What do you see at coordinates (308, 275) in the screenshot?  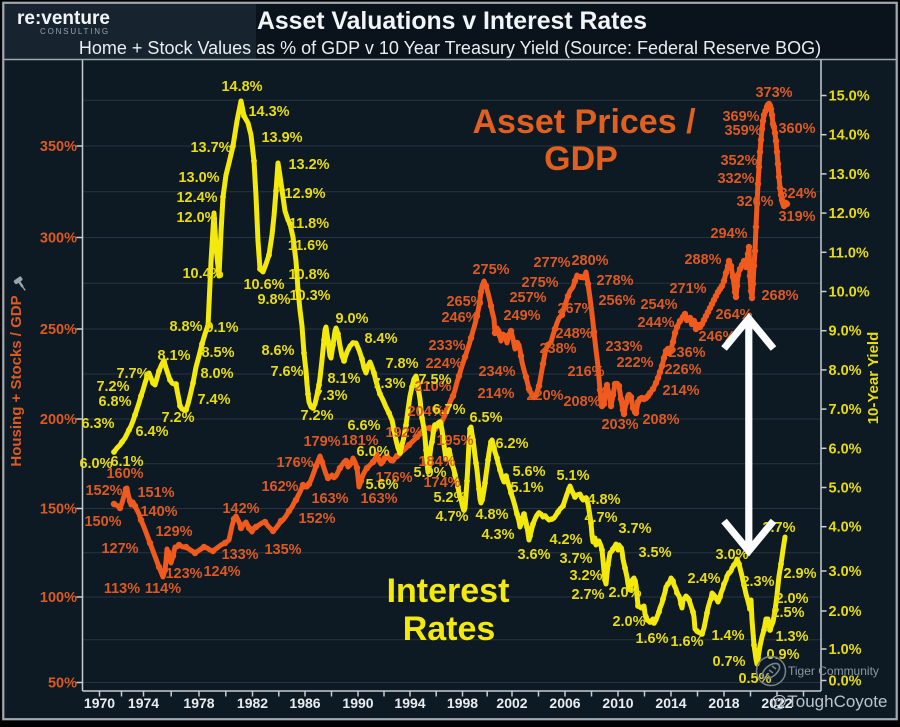 I see `svg-text: 10.8%` at bounding box center [308, 275].